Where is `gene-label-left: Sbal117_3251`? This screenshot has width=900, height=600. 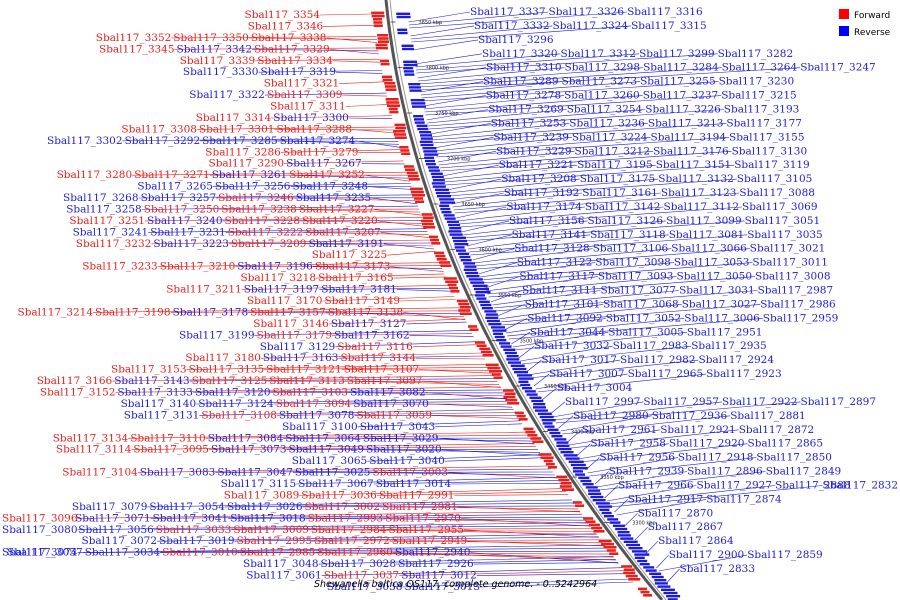
gene-label-left: Sbal117_3251 is located at coordinates (107, 221).